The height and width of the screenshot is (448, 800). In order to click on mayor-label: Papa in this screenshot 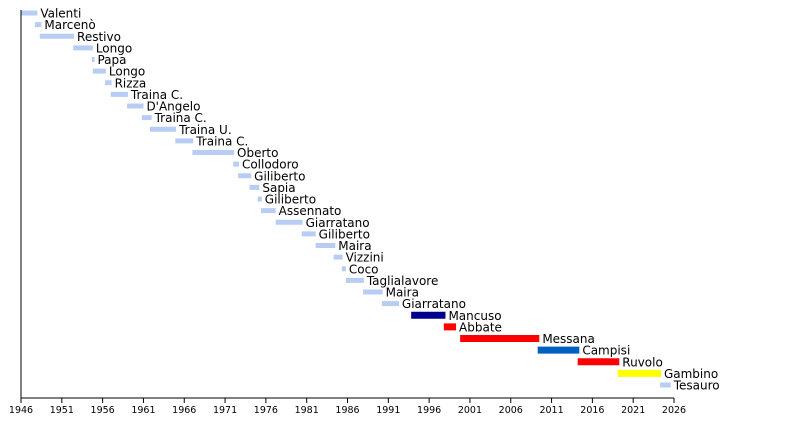, I will do `click(111, 60)`.